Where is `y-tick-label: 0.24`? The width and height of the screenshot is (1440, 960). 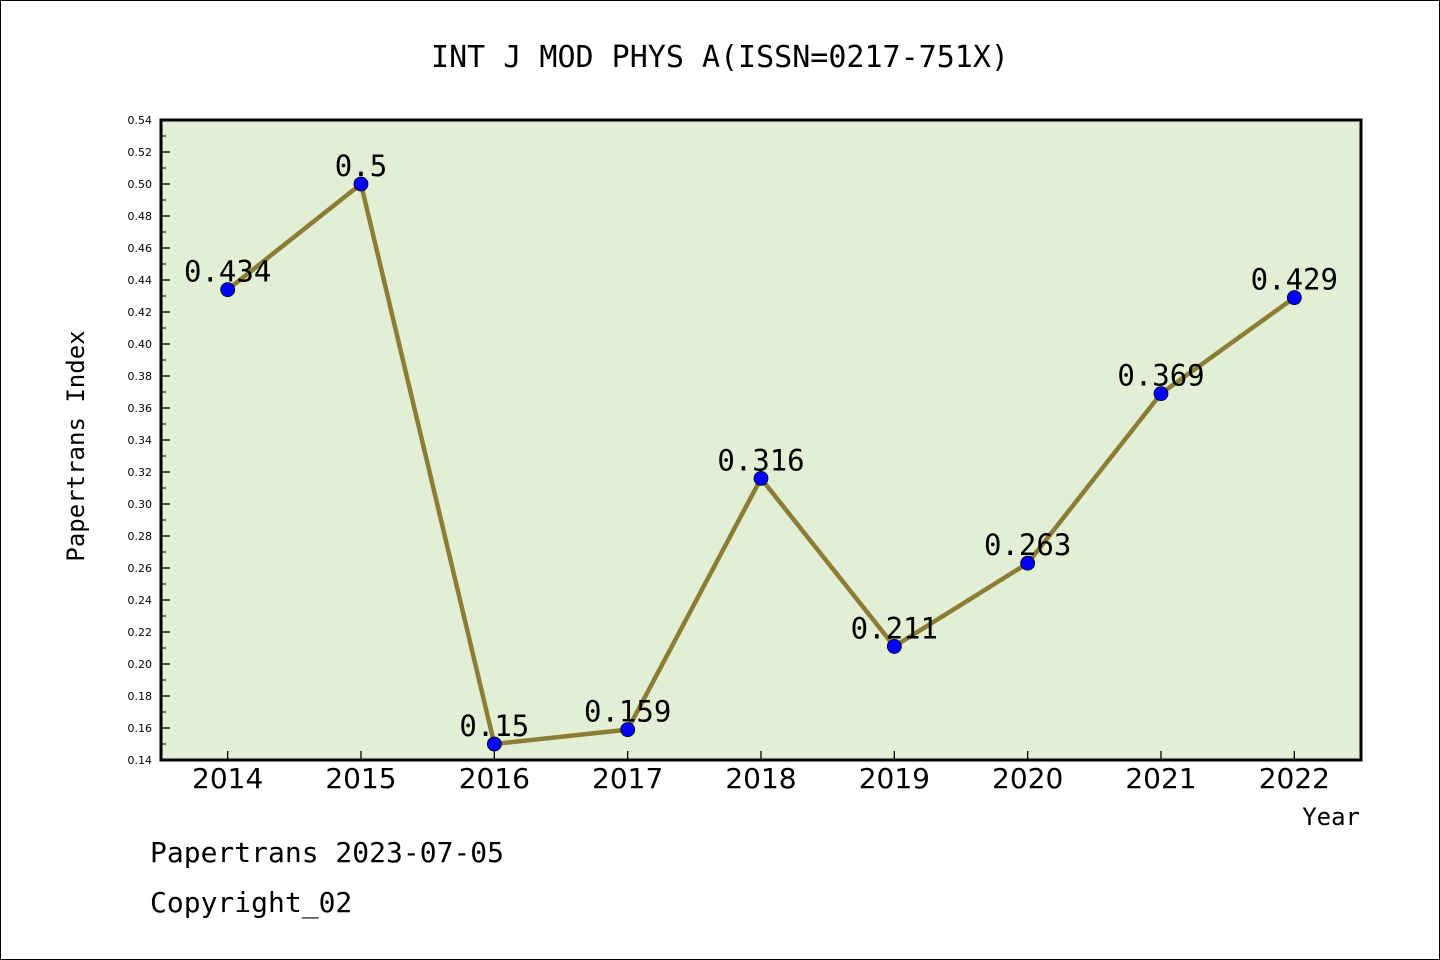
y-tick-label: 0.24 is located at coordinates (140, 600).